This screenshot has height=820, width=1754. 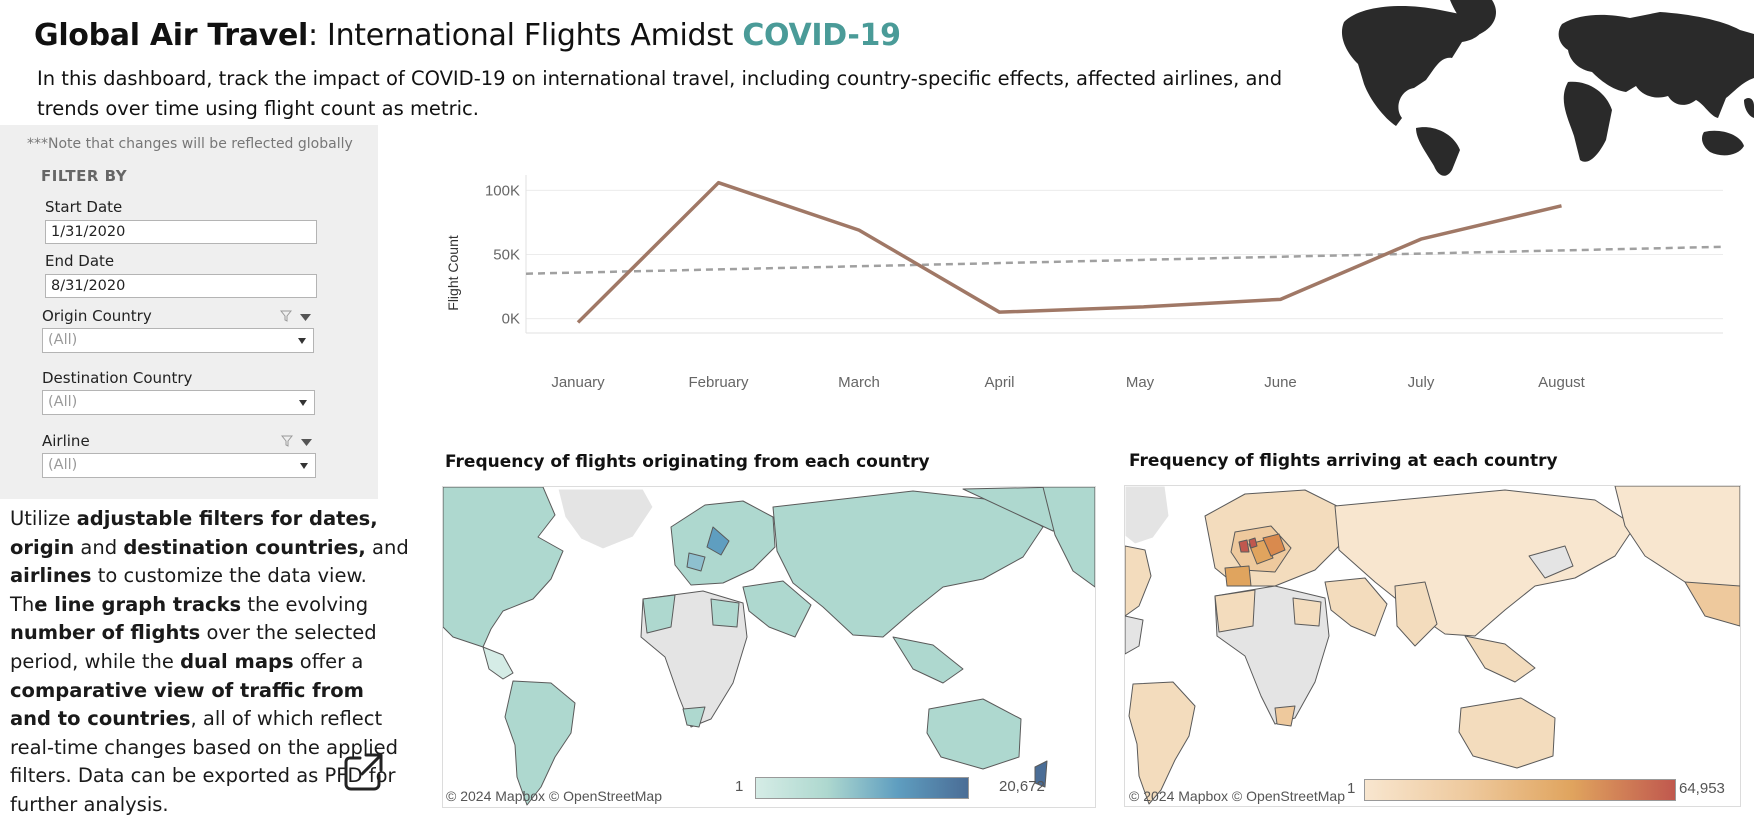 I want to click on x-tick-label: August, so click(x=1562, y=382).